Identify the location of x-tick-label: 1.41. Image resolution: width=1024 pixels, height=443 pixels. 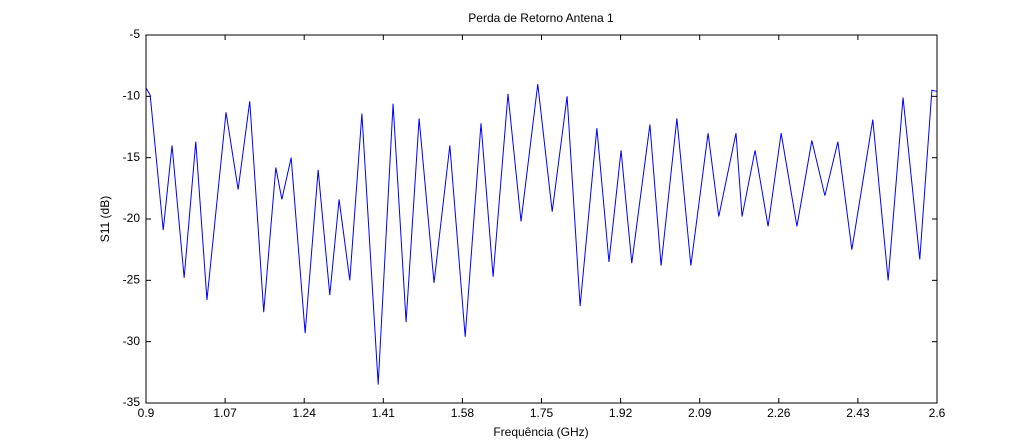
(384, 413).